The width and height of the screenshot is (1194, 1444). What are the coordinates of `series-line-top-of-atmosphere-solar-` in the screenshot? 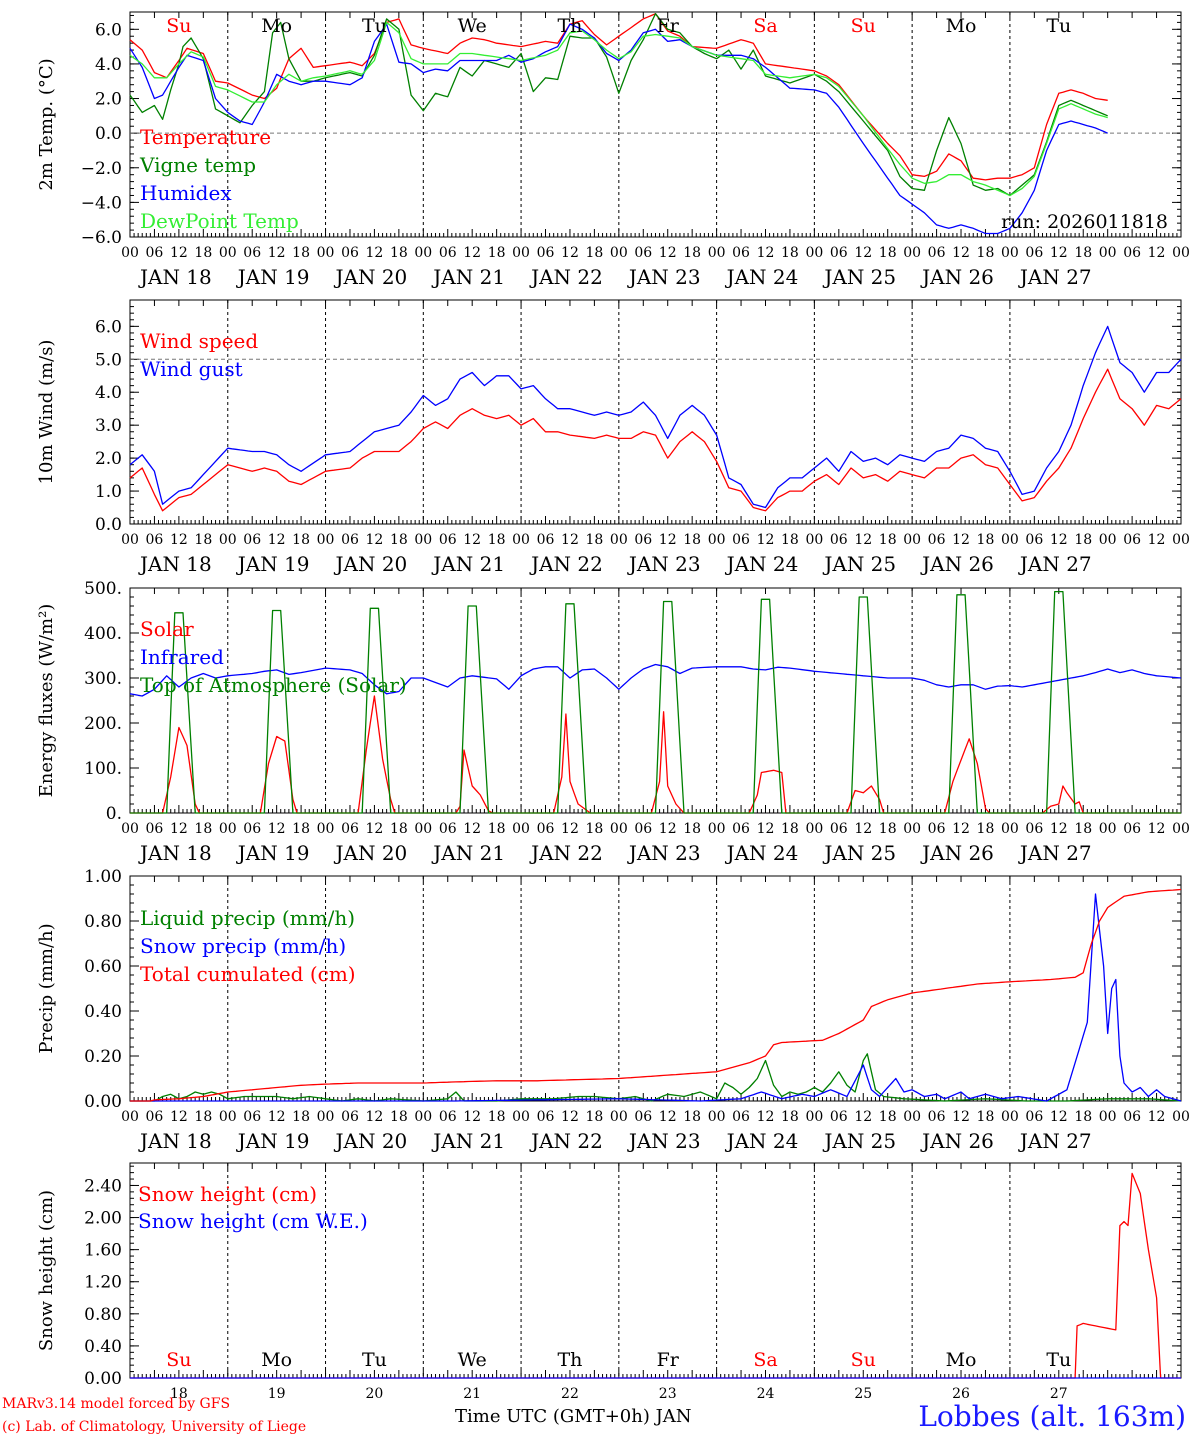 It's located at (655, 702).